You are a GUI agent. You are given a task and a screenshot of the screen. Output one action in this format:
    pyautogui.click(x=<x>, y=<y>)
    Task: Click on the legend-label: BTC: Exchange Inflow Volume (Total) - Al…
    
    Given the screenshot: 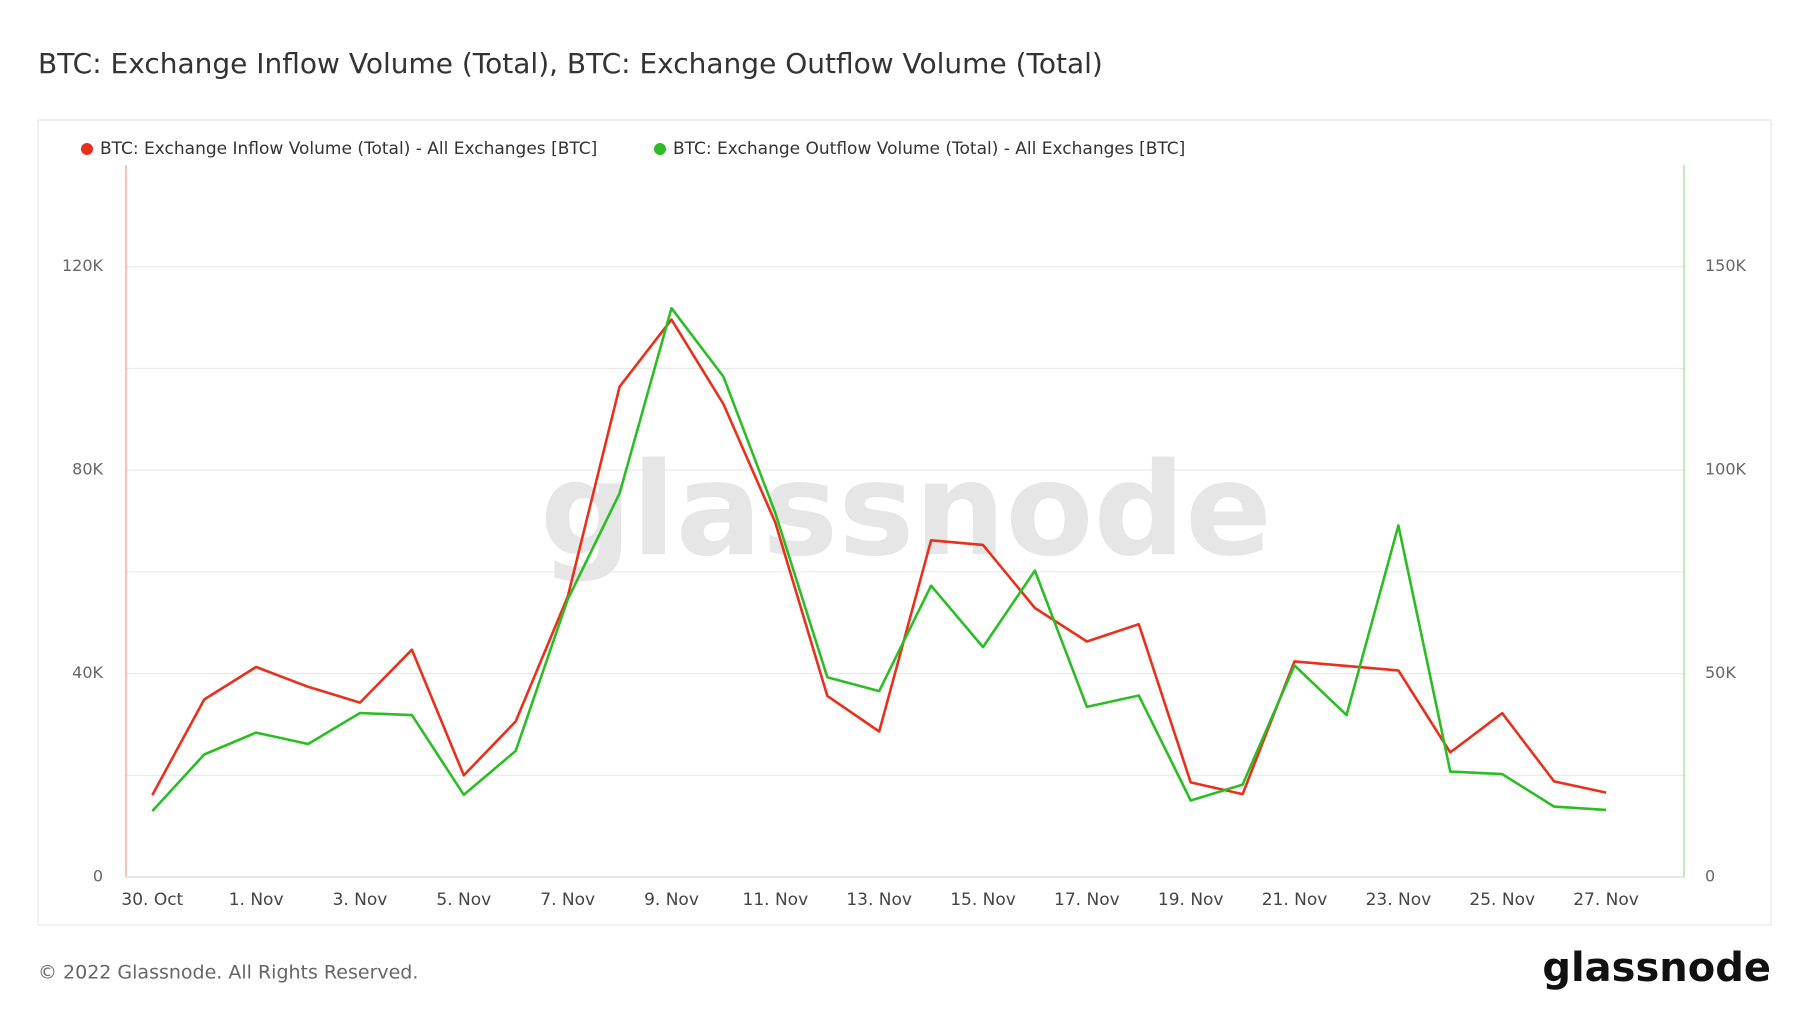 What is the action you would take?
    pyautogui.click(x=348, y=149)
    